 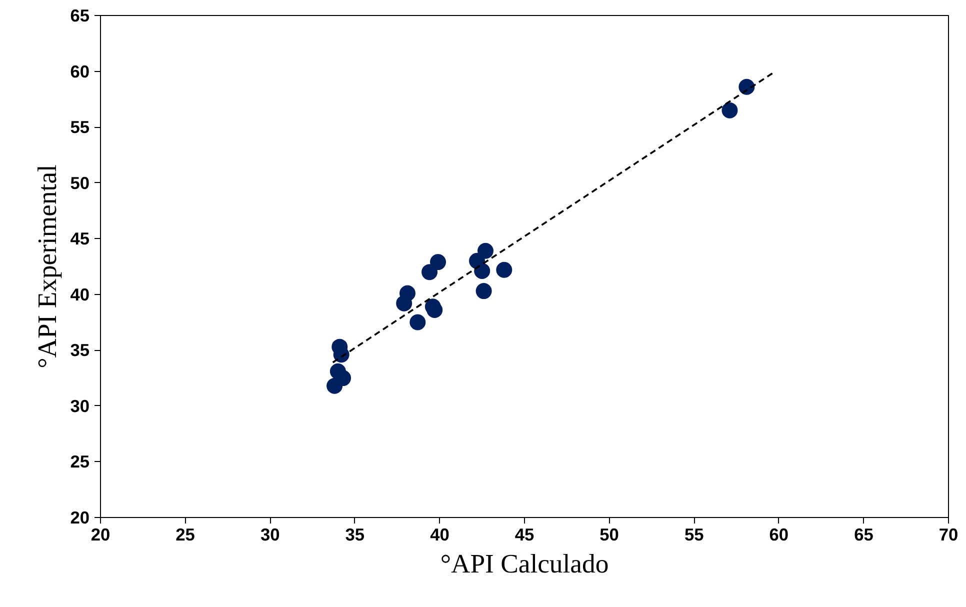 I want to click on x-tick-label: 70, so click(x=948, y=534).